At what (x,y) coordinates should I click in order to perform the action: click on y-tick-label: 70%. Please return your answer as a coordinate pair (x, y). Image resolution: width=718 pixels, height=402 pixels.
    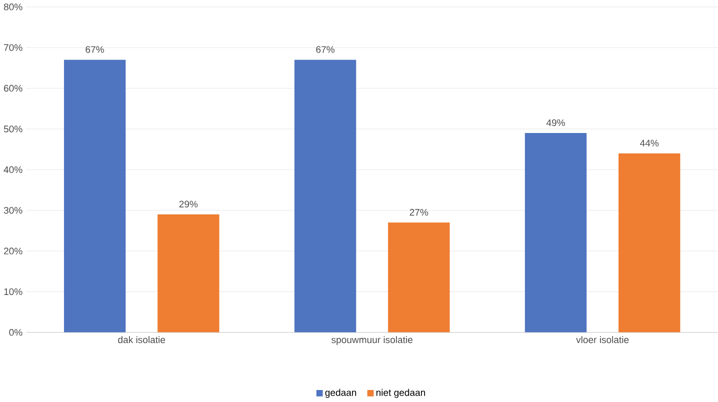
    Looking at the image, I should click on (13, 48).